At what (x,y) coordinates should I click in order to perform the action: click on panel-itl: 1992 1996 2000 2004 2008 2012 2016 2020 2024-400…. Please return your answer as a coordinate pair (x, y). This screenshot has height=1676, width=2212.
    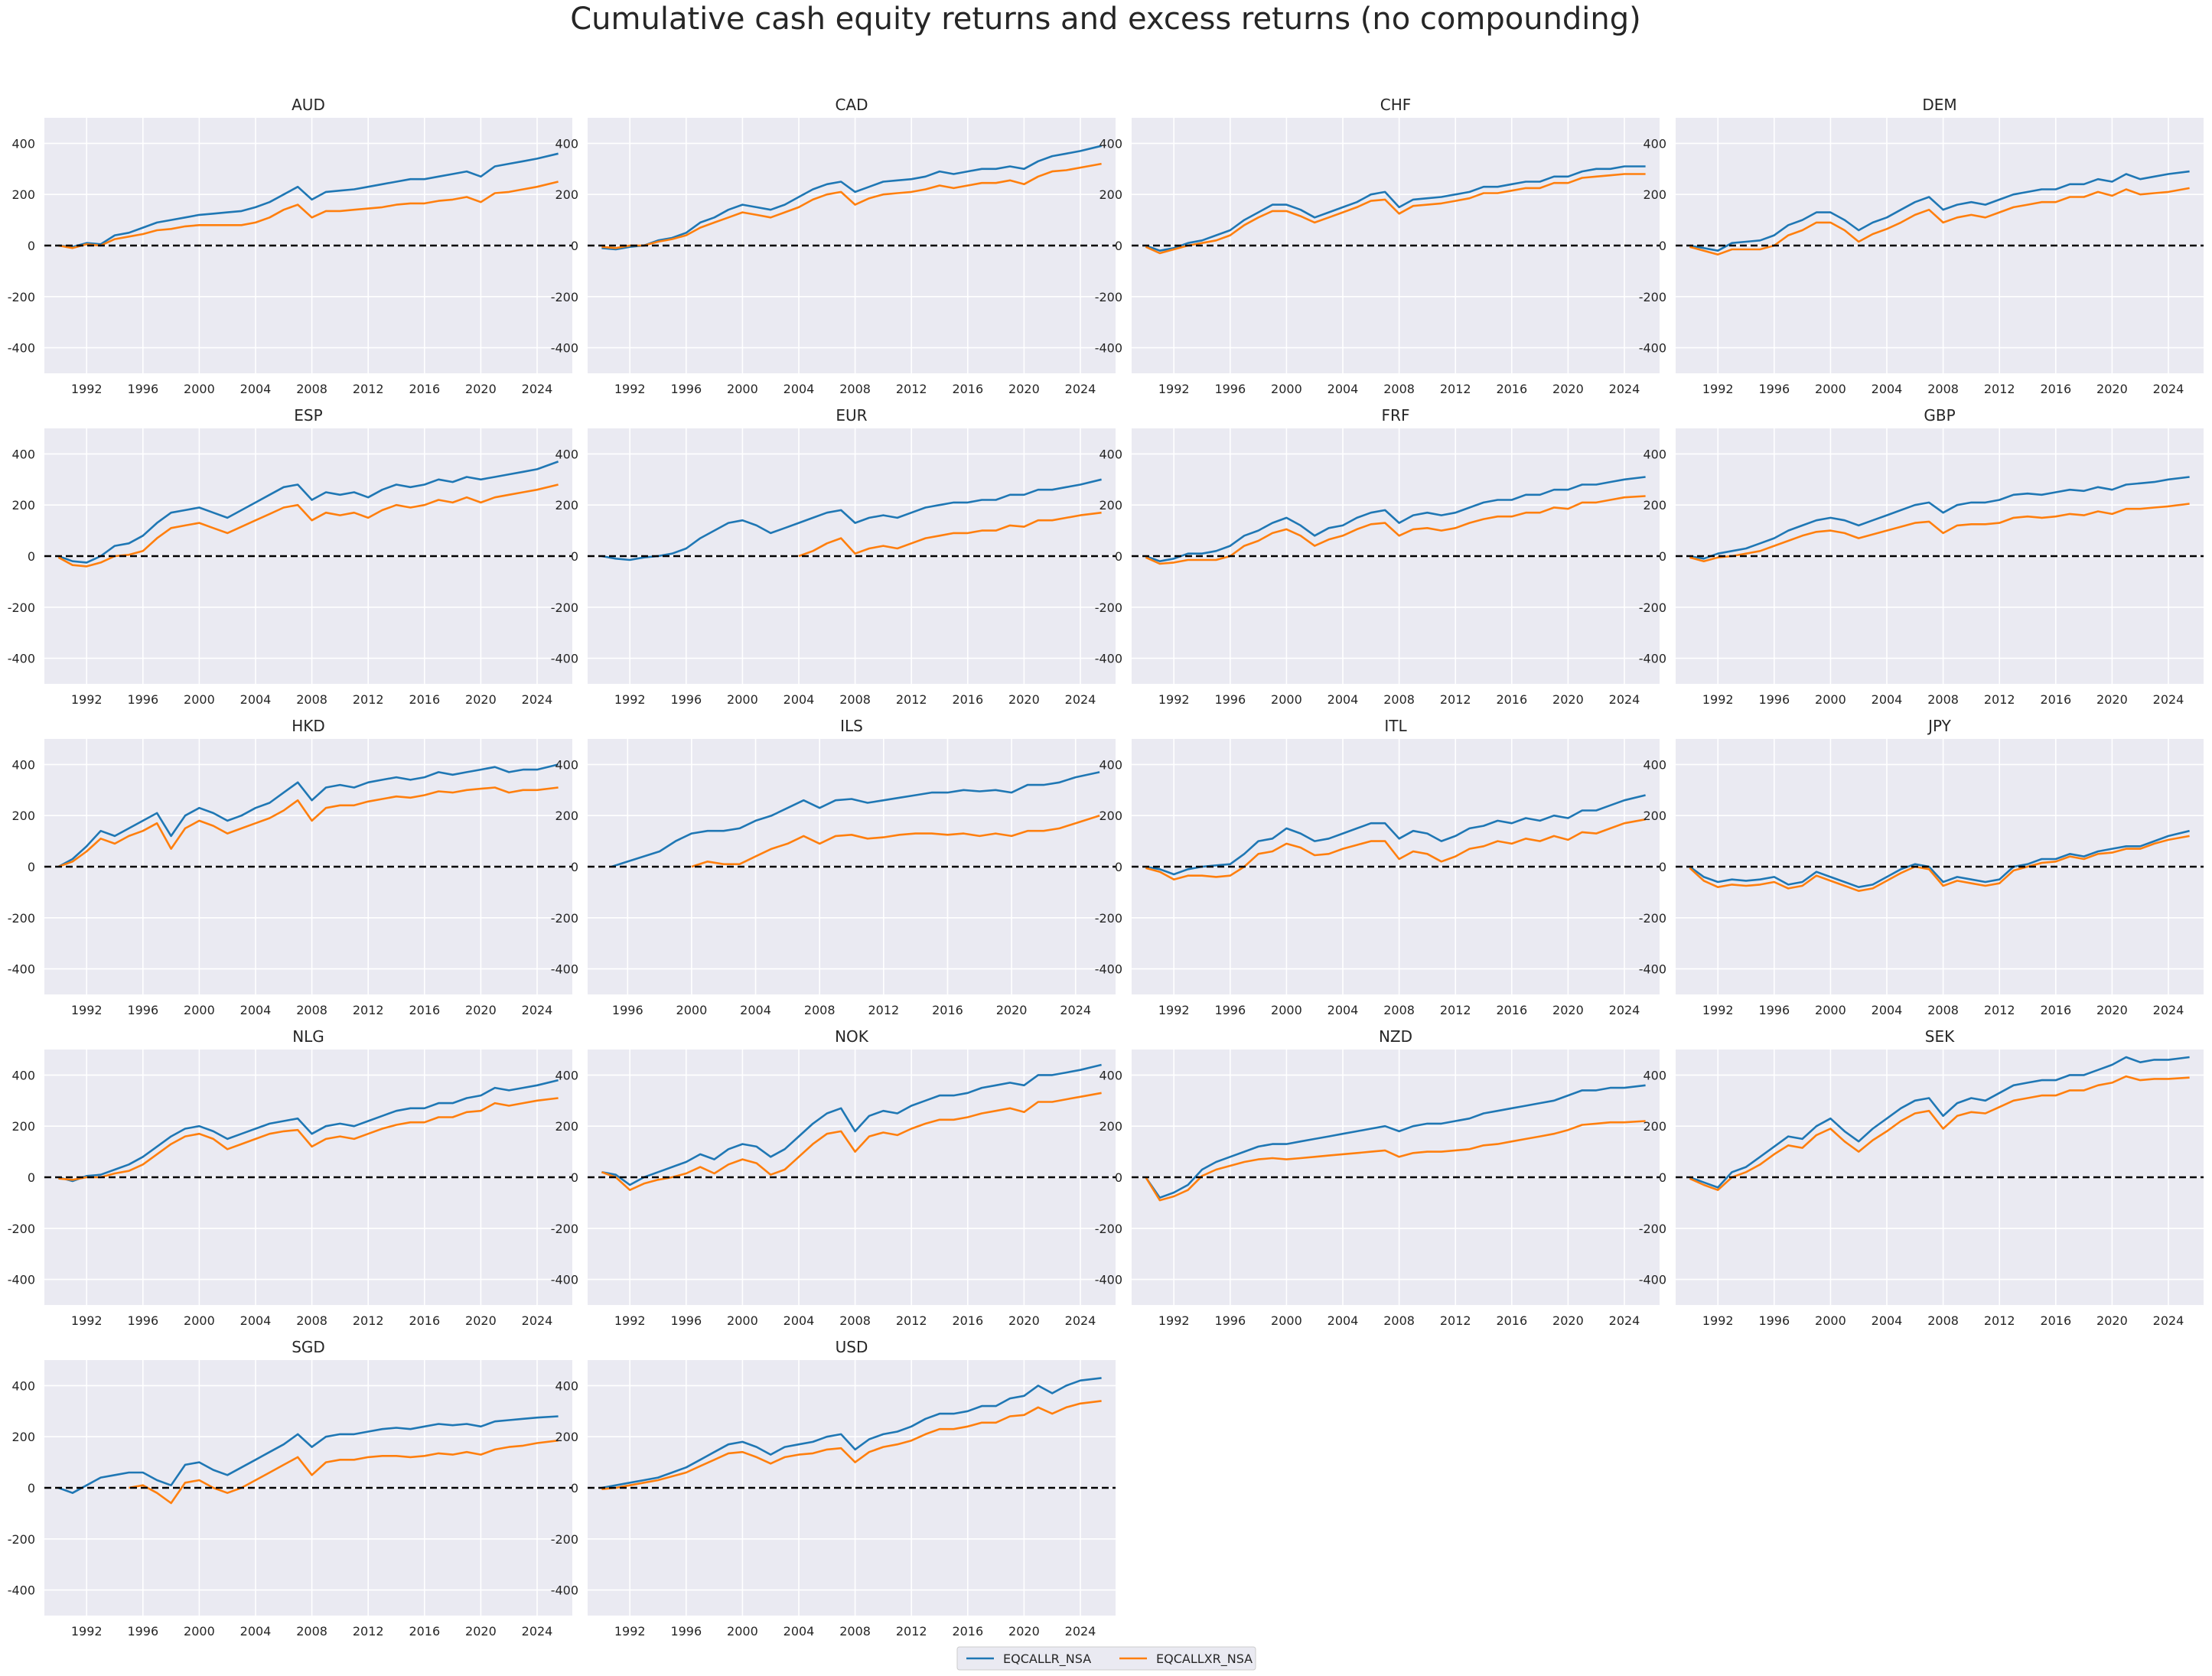
    Looking at the image, I should click on (1377, 867).